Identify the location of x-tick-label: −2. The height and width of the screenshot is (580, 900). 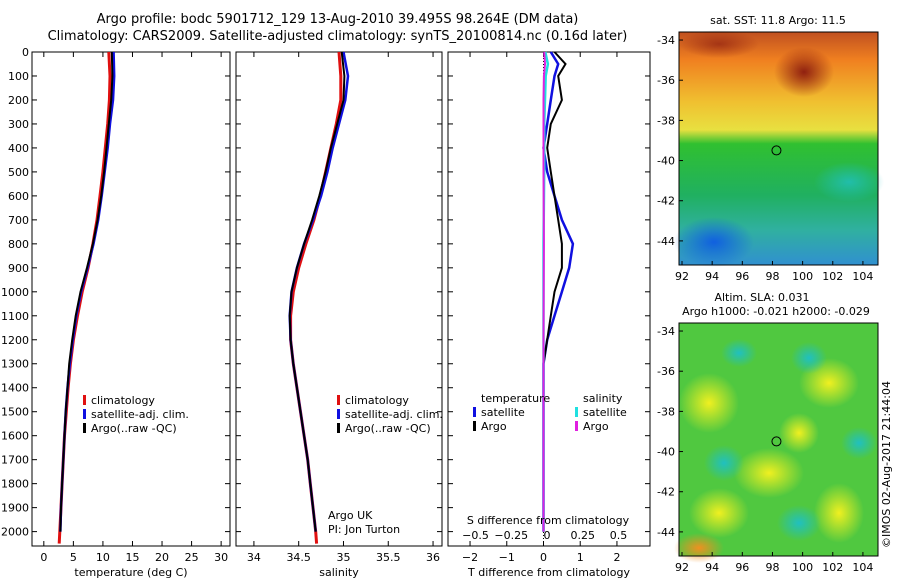
(470, 557).